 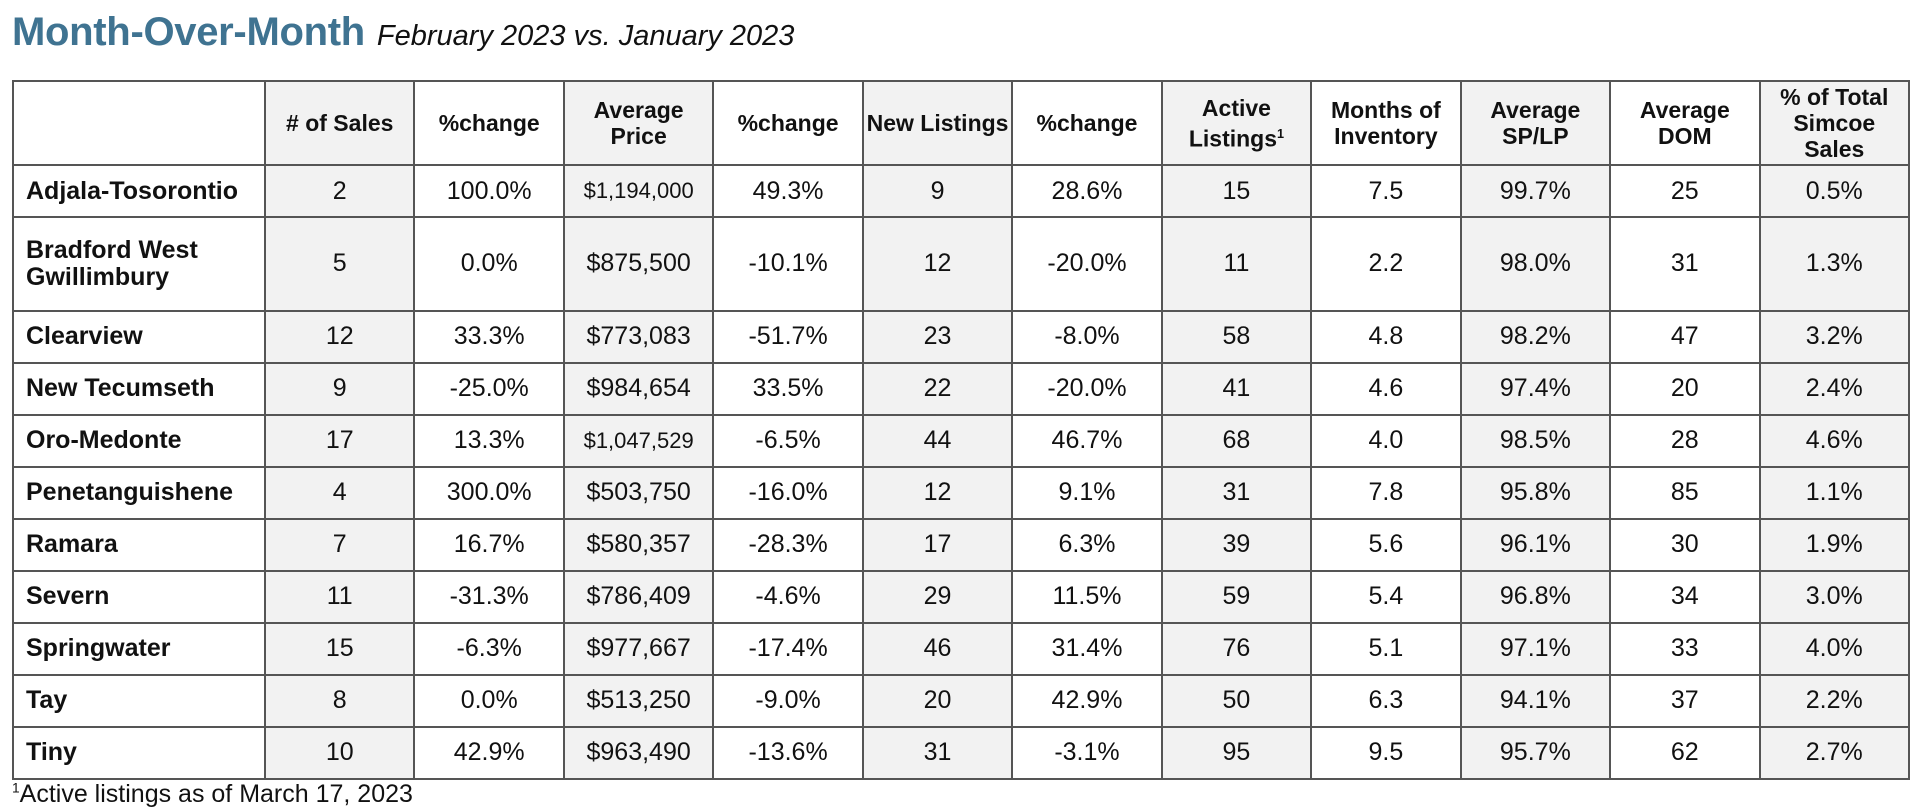 What do you see at coordinates (139, 648) in the screenshot?
I see `area-name-cell: Springwater` at bounding box center [139, 648].